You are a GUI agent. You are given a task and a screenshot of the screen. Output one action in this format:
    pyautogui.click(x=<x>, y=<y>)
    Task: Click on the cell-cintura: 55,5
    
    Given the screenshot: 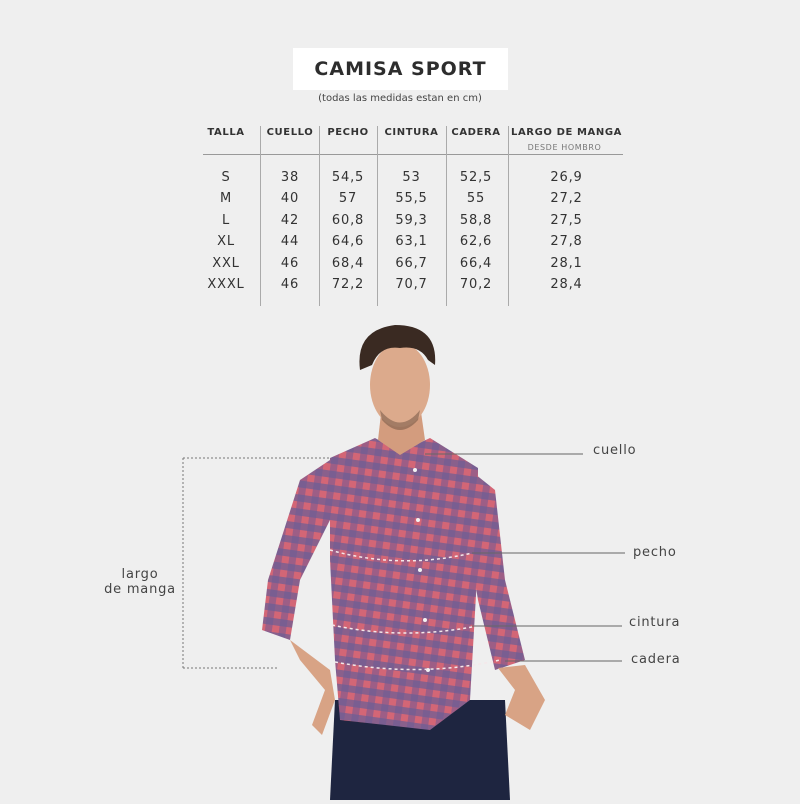 What is the action you would take?
    pyautogui.click(x=411, y=199)
    